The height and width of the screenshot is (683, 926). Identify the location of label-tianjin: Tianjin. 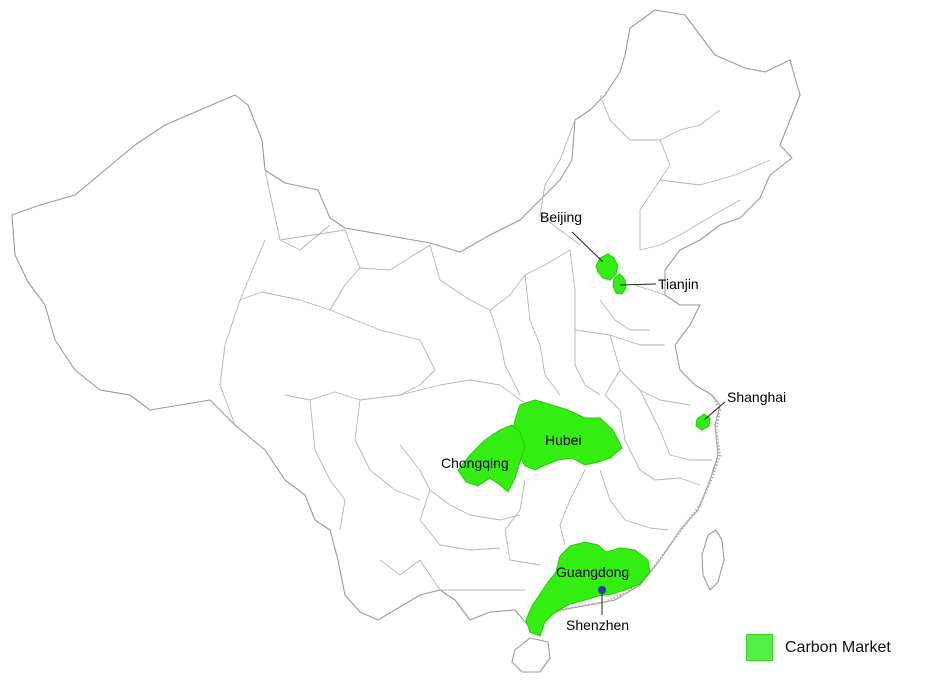
(678, 284).